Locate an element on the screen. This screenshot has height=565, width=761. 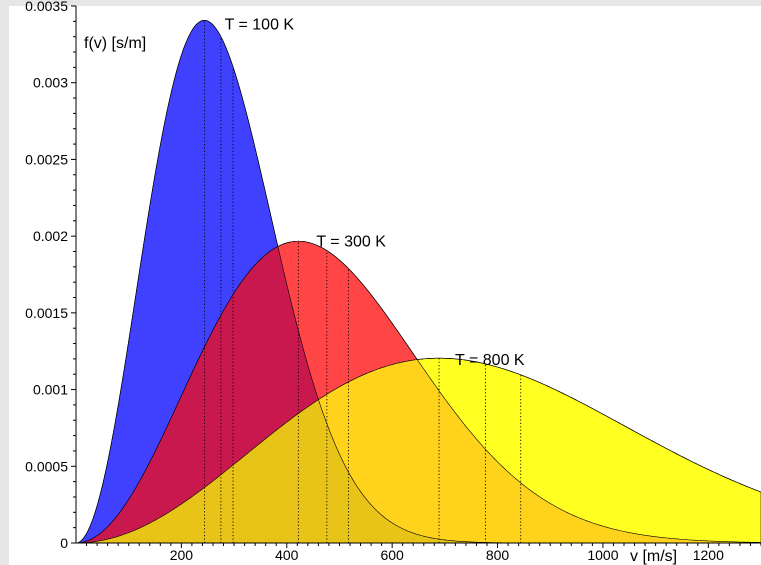
x-tick-label: 200 is located at coordinates (182, 555).